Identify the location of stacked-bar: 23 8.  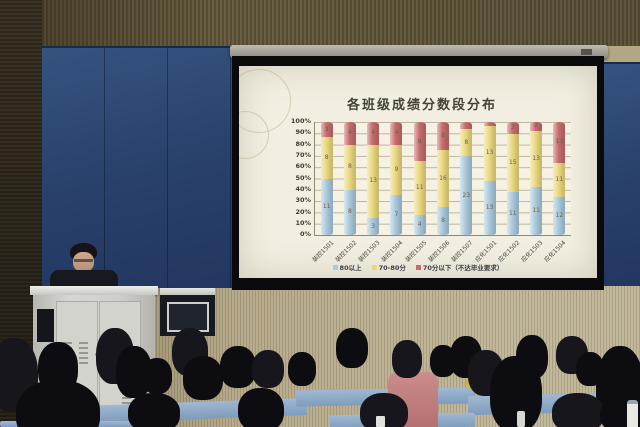
(466, 178).